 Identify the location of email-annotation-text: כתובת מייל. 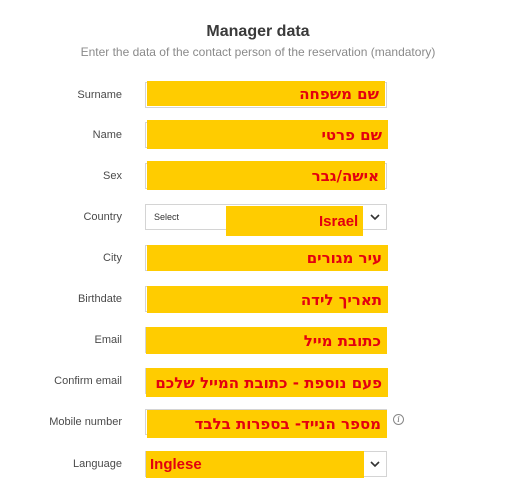
(342, 340).